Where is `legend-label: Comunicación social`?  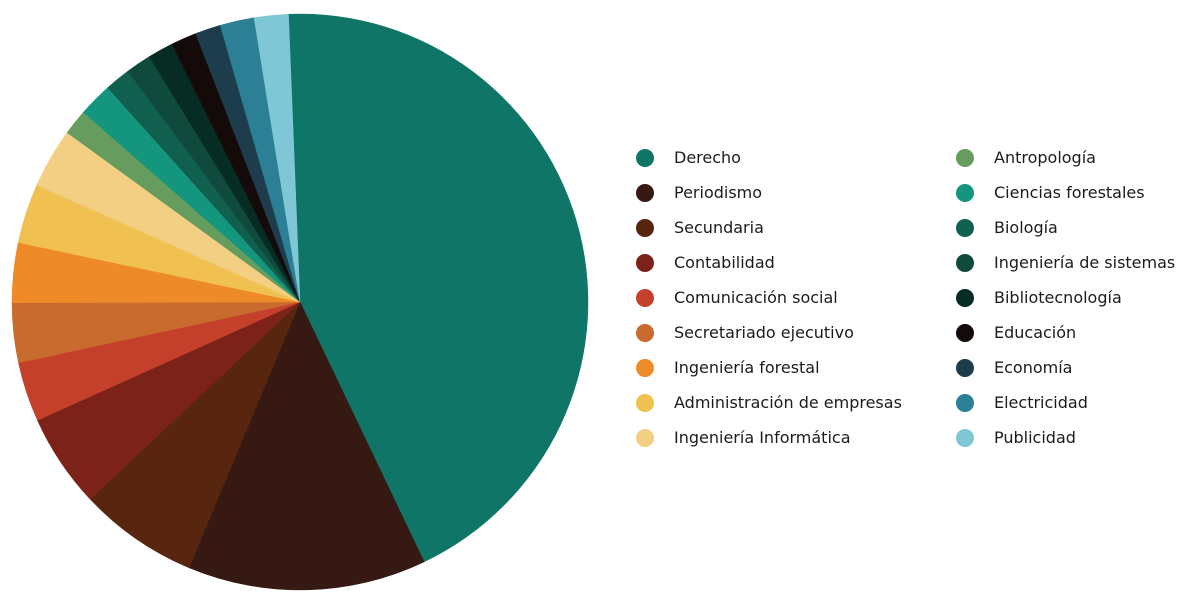
legend-label: Comunicación social is located at coordinates (756, 297).